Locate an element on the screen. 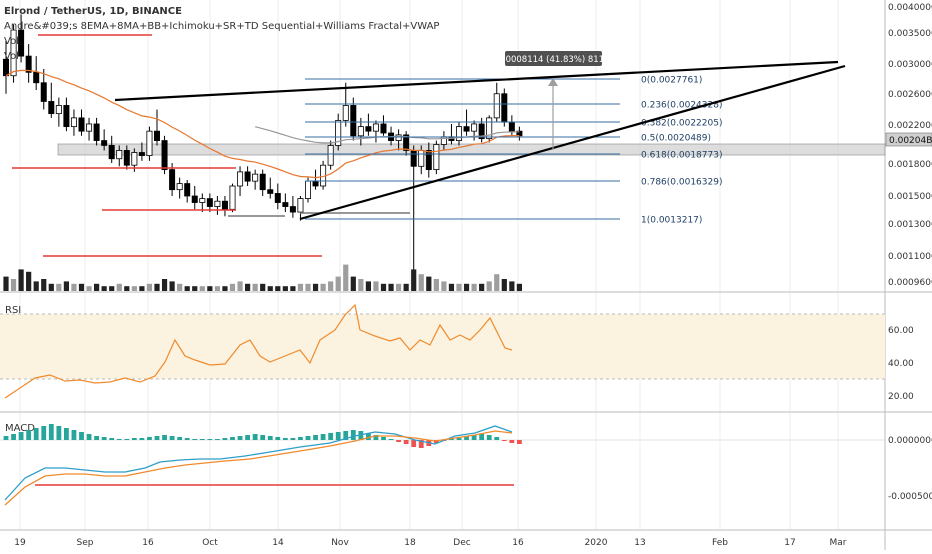 Image resolution: width=932 pixels, height=554 pixels. volume-label-2: Vol is located at coordinates (11, 56).